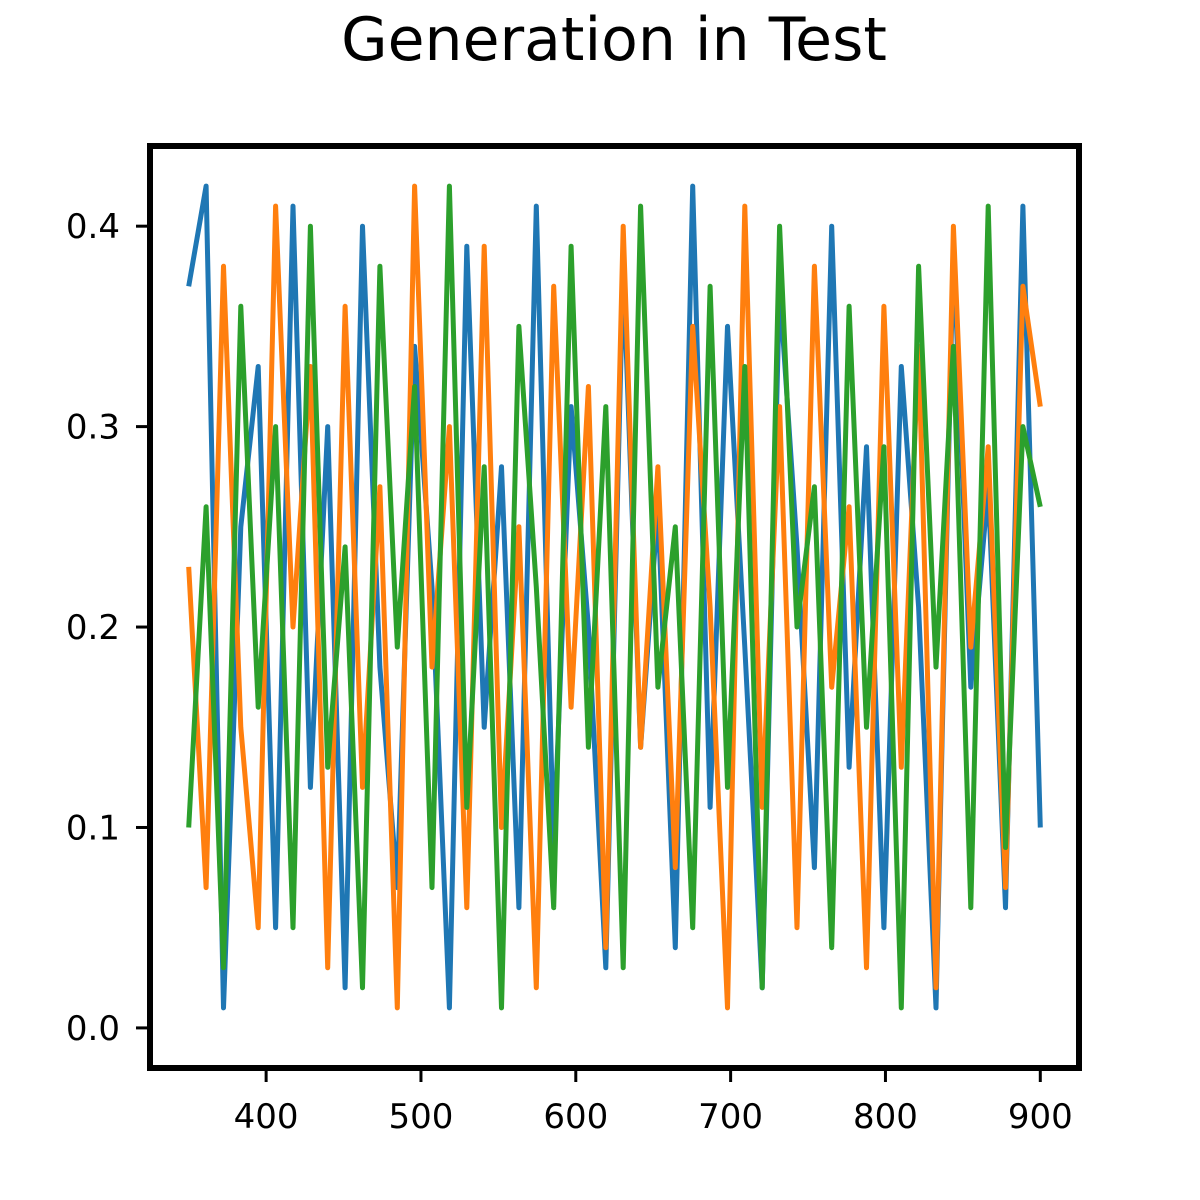 The width and height of the screenshot is (1200, 1200). What do you see at coordinates (421, 1117) in the screenshot?
I see `x-tick-label: 500` at bounding box center [421, 1117].